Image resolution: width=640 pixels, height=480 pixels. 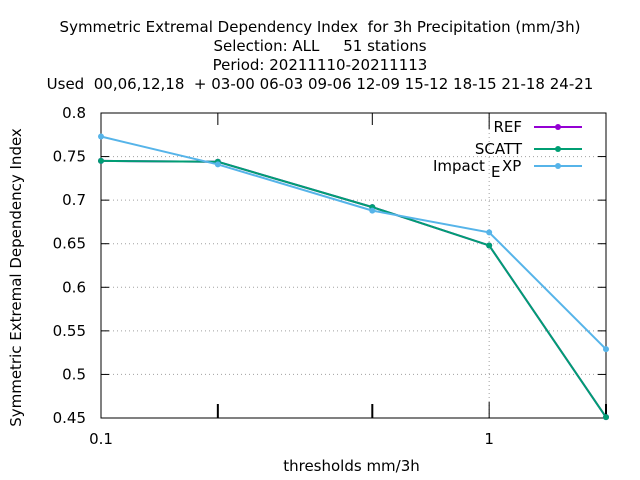 What do you see at coordinates (511, 166) in the screenshot?
I see `legend-label-impact-tail: XP` at bounding box center [511, 166].